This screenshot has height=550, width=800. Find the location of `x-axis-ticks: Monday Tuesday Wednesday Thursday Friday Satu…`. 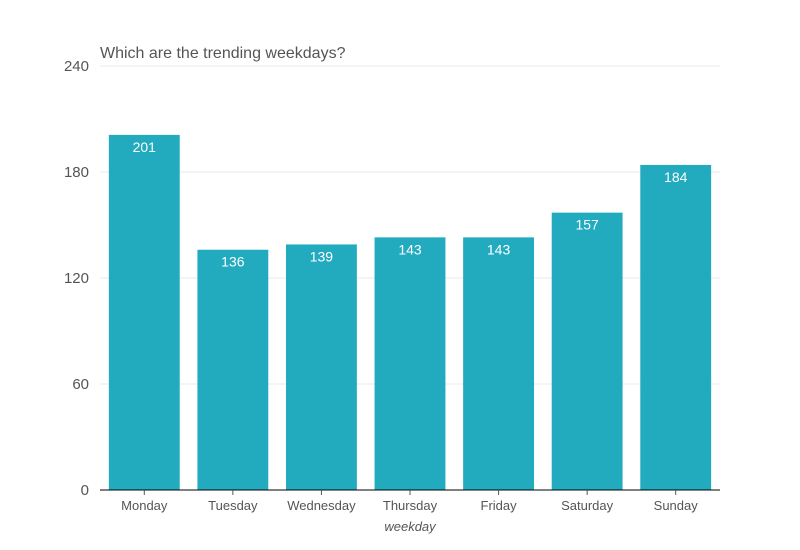

x-axis-ticks: Monday Tuesday Wednesday Thursday Friday Satu… is located at coordinates (409, 501).